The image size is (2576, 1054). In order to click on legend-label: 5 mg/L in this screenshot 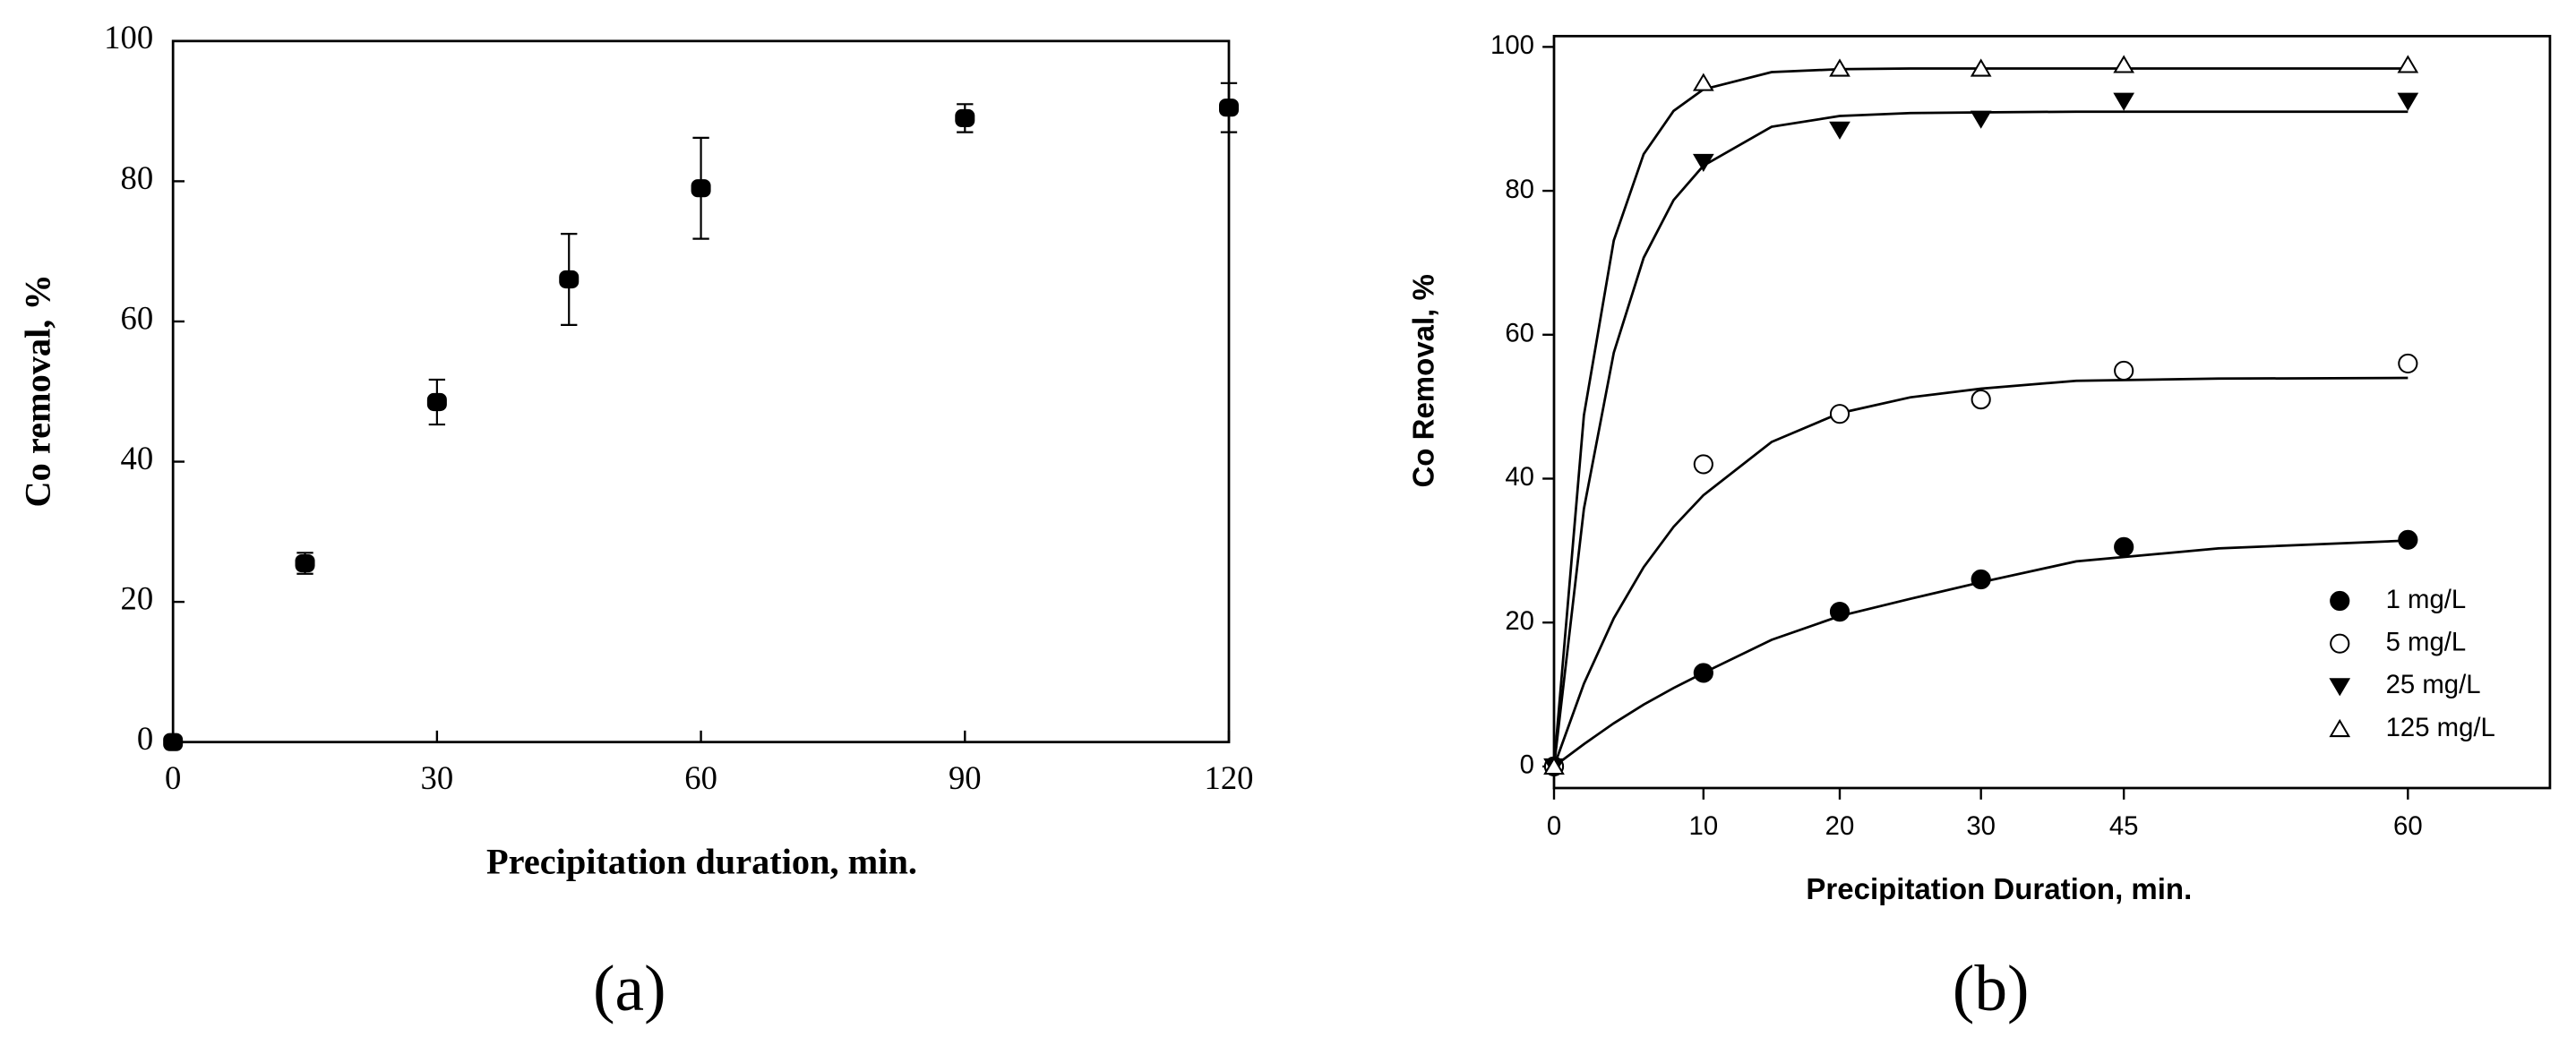, I will do `click(2426, 641)`.